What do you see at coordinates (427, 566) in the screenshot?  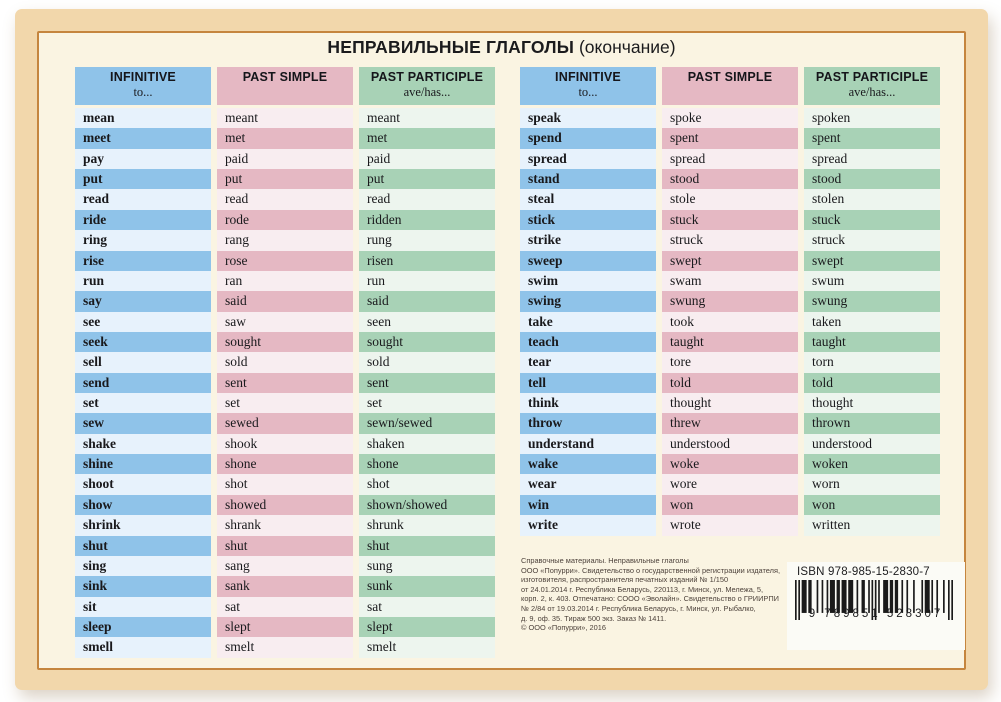 I see `past-participle-cell: sung` at bounding box center [427, 566].